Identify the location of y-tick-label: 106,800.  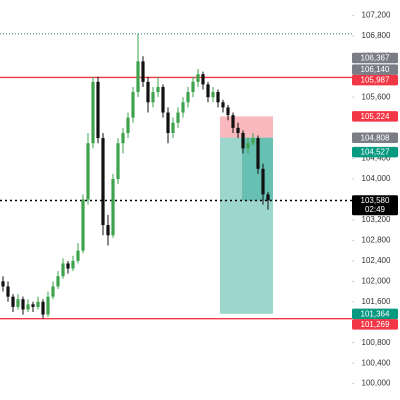
(376, 35).